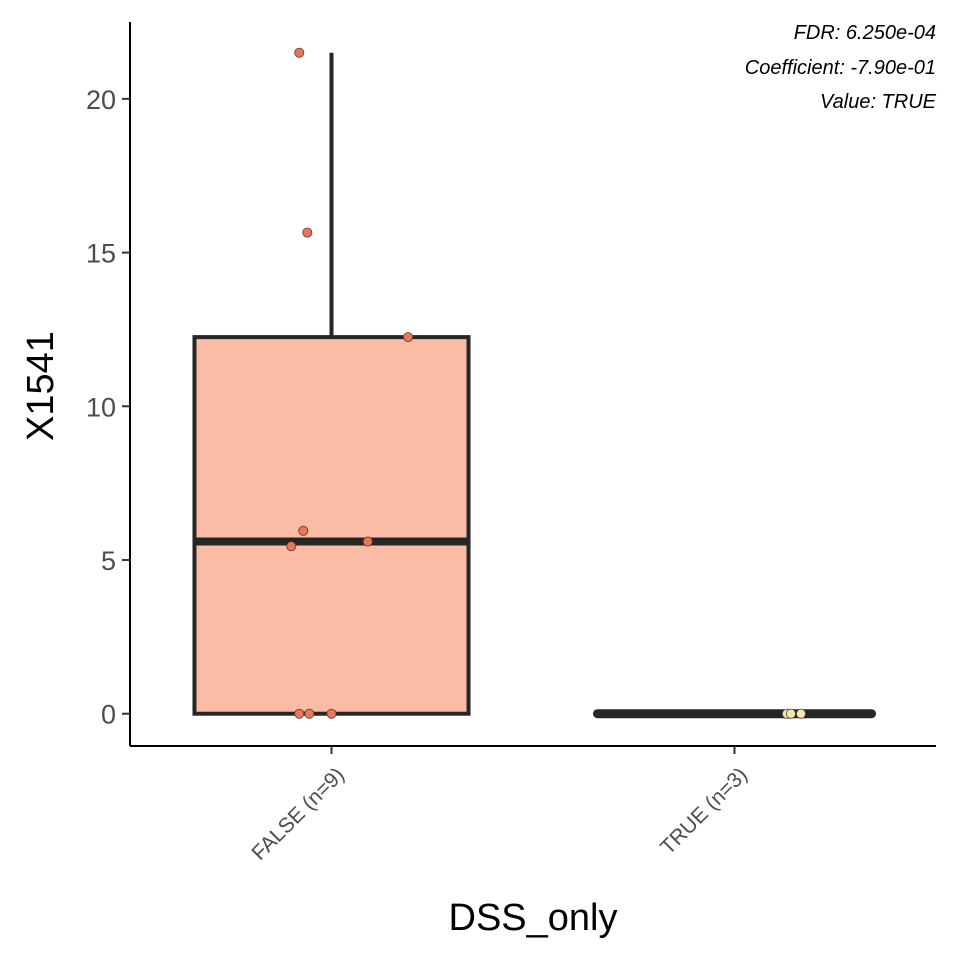 This screenshot has width=960, height=960. I want to click on y-tick-label: 10, so click(101, 407).